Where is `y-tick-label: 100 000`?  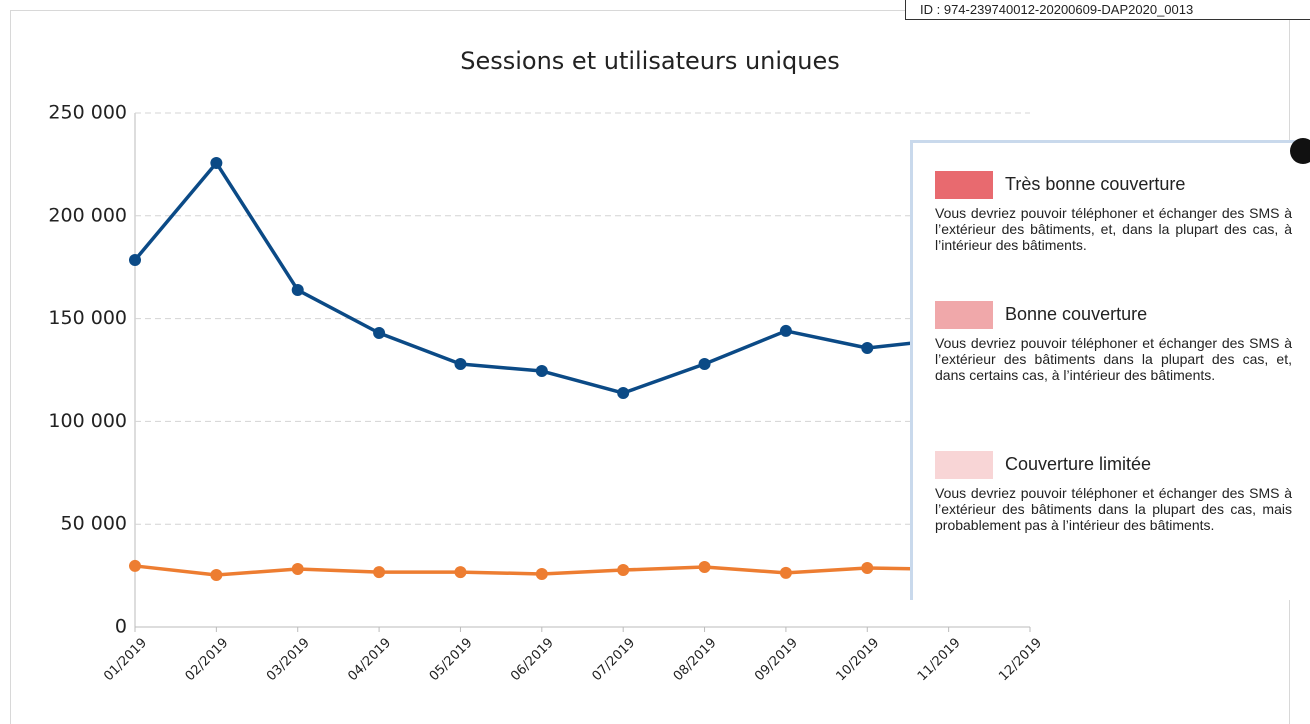
y-tick-label: 100 000 is located at coordinates (87, 421).